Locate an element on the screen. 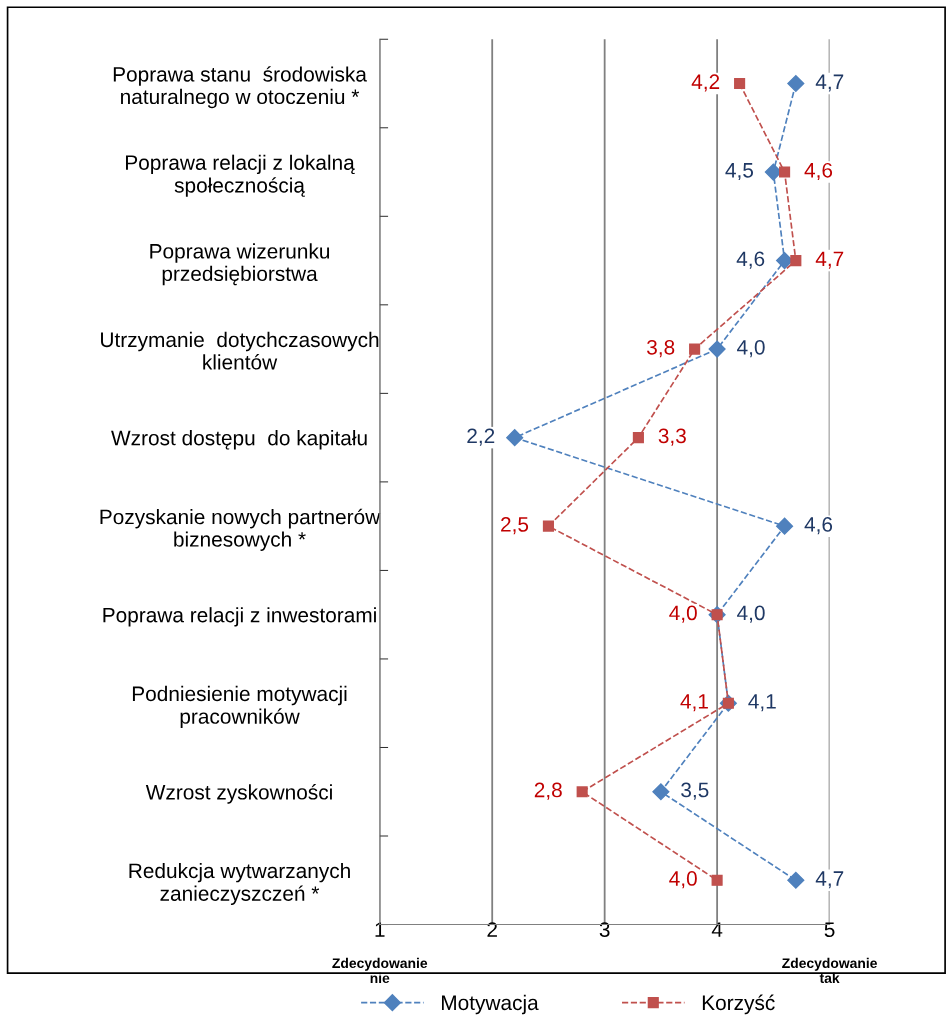 This screenshot has width=947, height=1033. y-tick-label: Wzrost dostępu do kapitału is located at coordinates (239, 440).